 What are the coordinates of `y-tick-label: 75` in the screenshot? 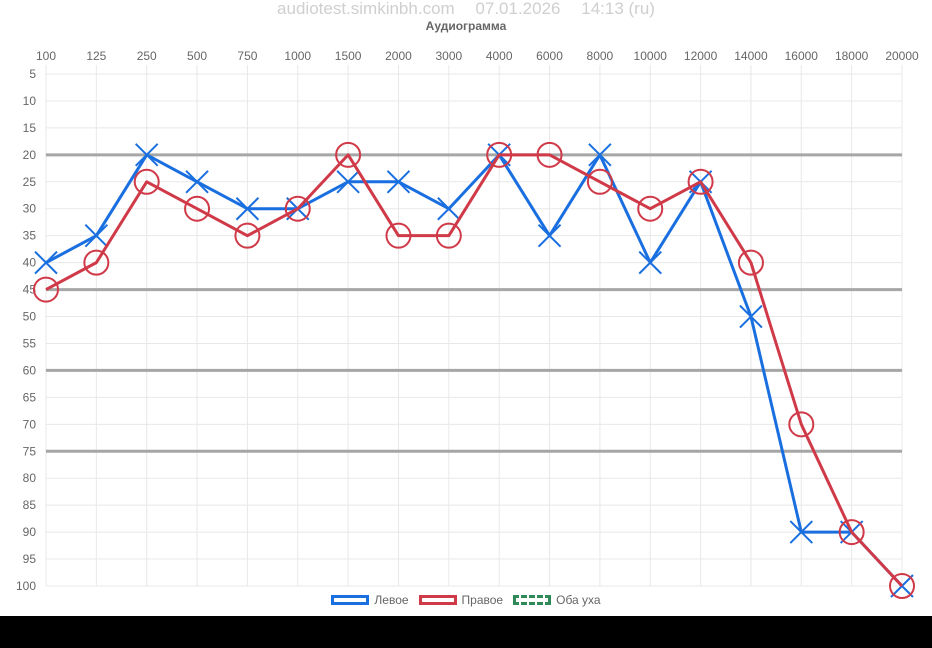 It's located at (30, 451).